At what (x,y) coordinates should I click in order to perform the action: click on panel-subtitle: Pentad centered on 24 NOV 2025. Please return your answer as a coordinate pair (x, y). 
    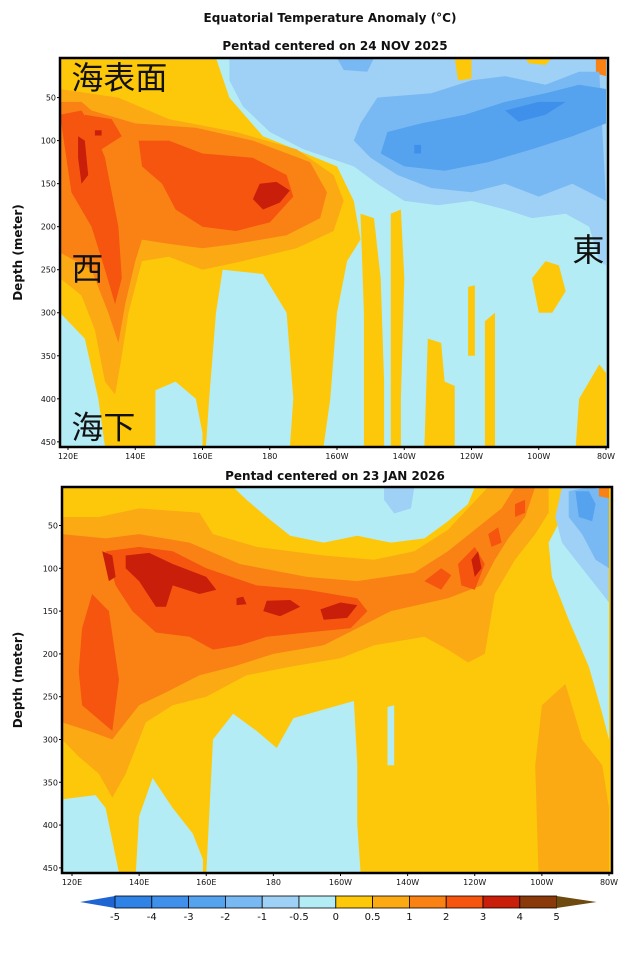
    Looking at the image, I should click on (334, 46).